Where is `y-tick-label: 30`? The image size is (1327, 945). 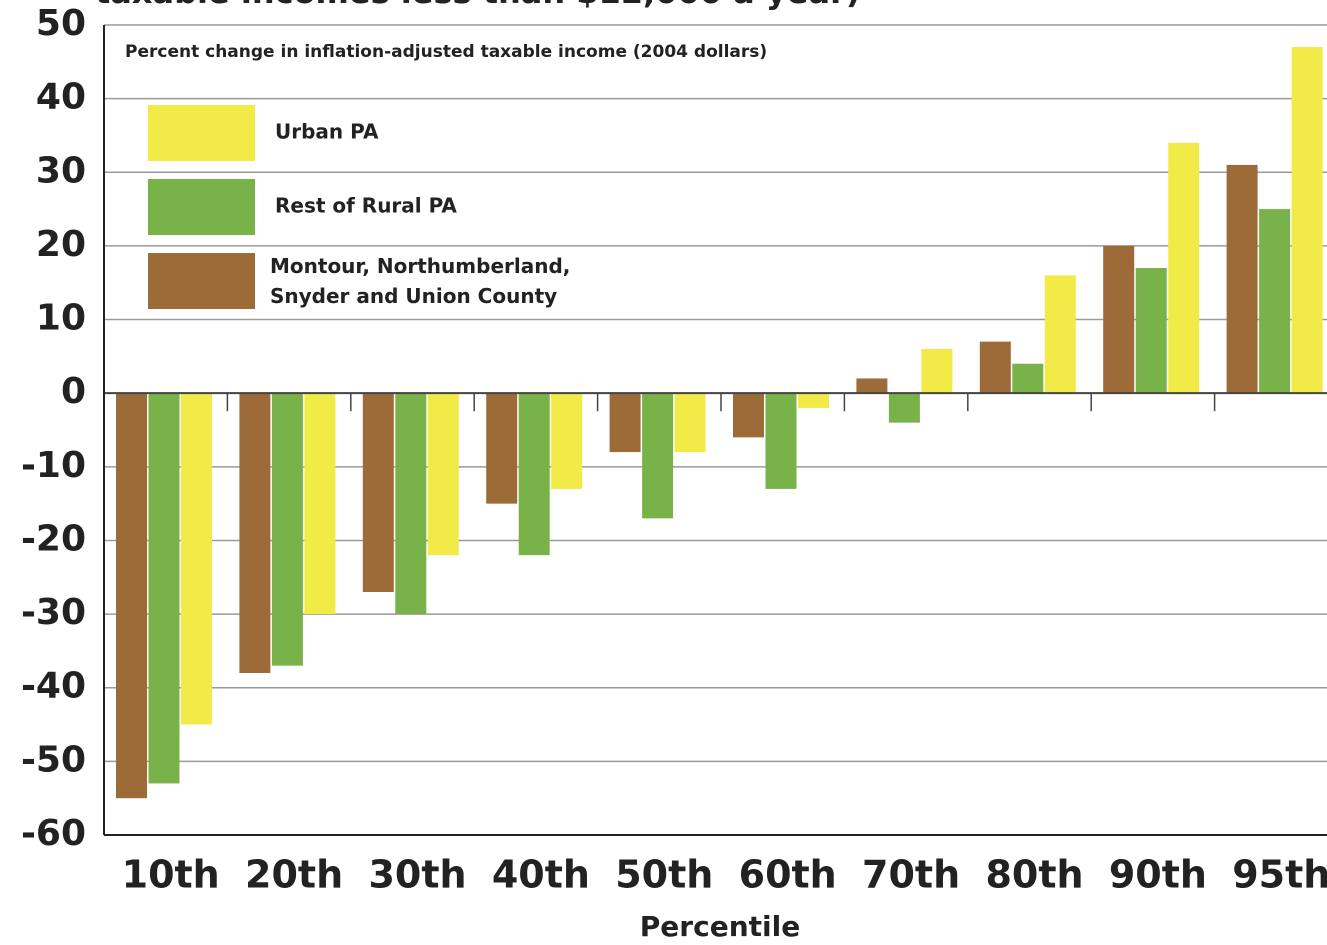 y-tick-label: 30 is located at coordinates (61, 170).